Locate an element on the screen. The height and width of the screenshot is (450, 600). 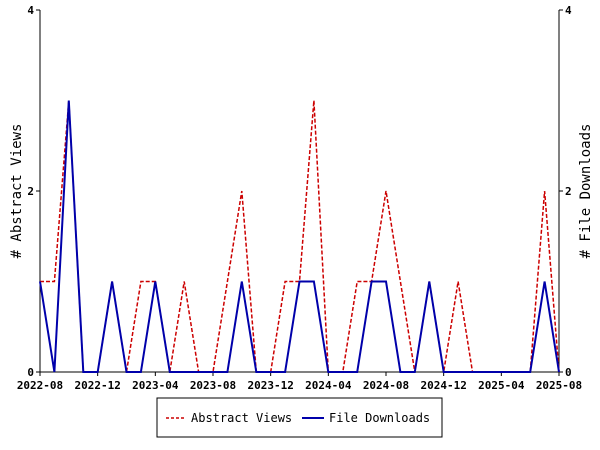
y-tick-label: 0 is located at coordinates (30, 372).